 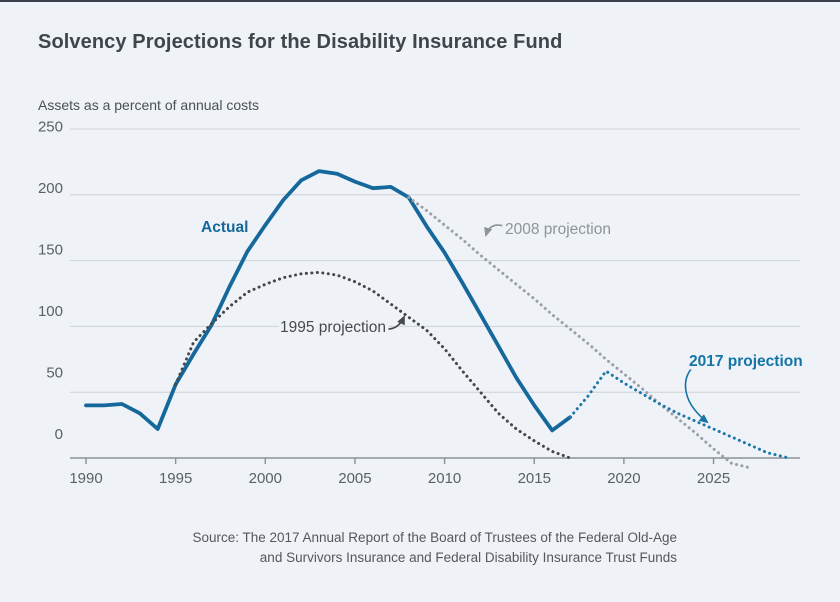 I want to click on series-label-p2017: 2017 projection, so click(x=746, y=361).